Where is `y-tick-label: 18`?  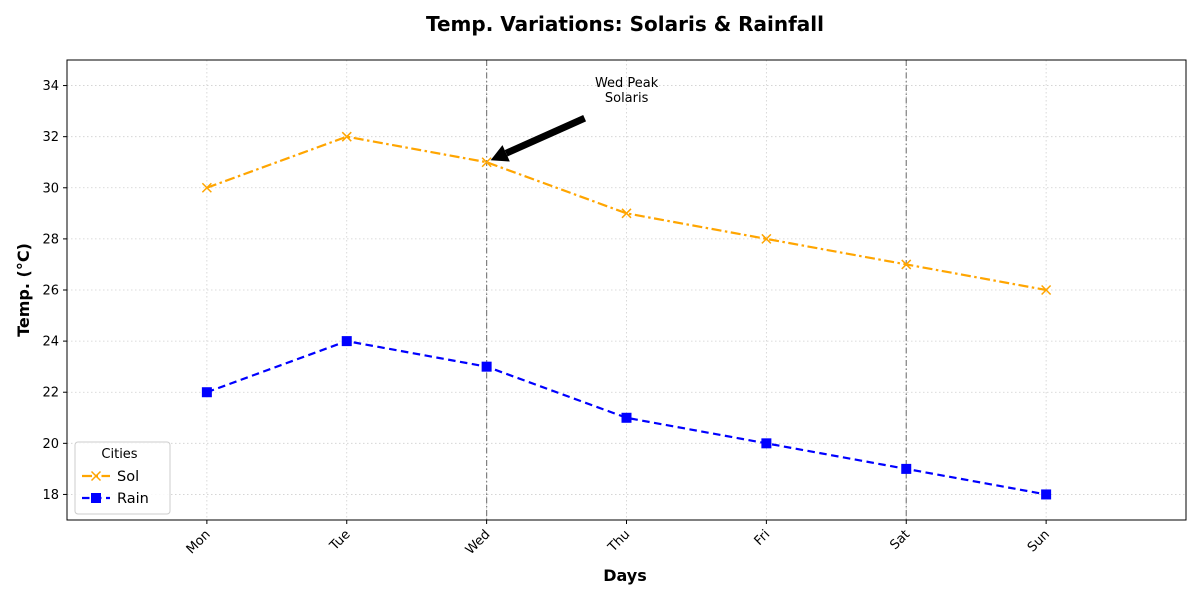
y-tick-label: 18 is located at coordinates (50, 495).